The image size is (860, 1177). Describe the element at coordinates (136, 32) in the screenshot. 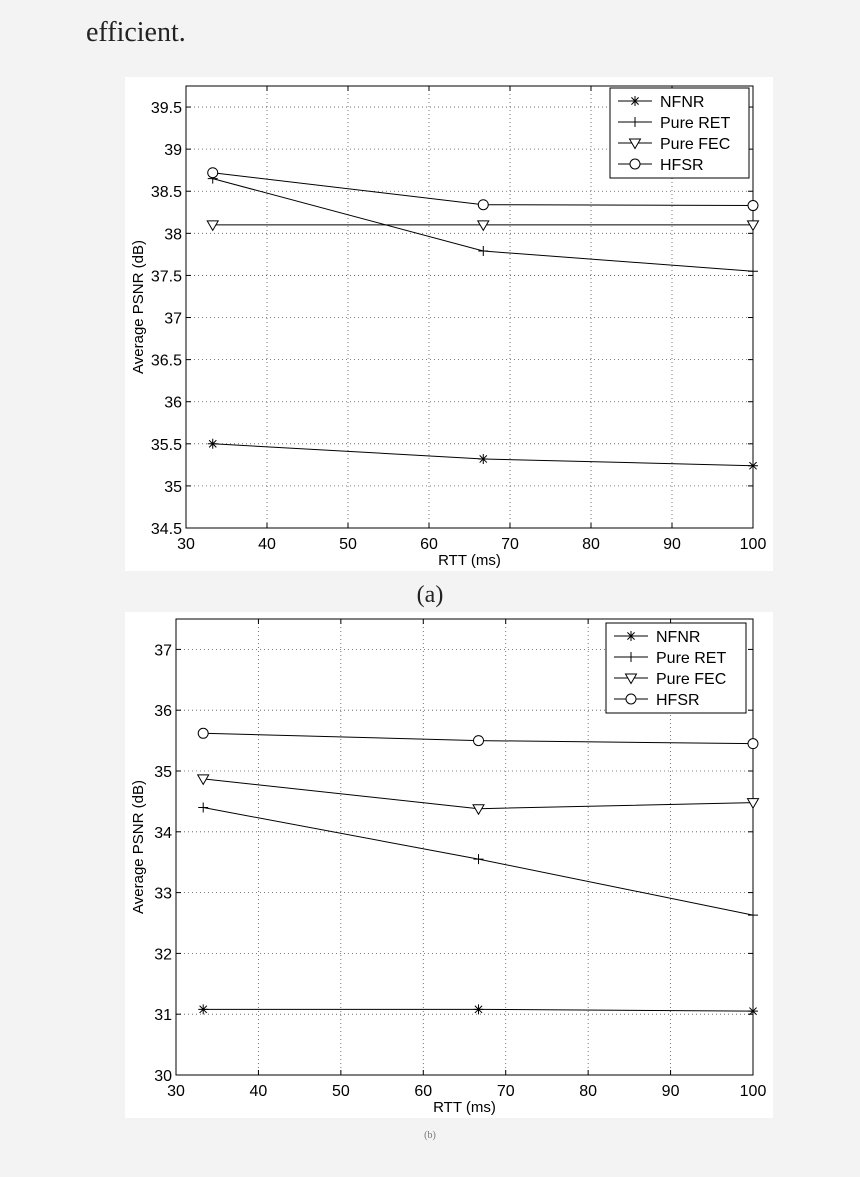

I see `body-text-fragment: efficient.` at that location.